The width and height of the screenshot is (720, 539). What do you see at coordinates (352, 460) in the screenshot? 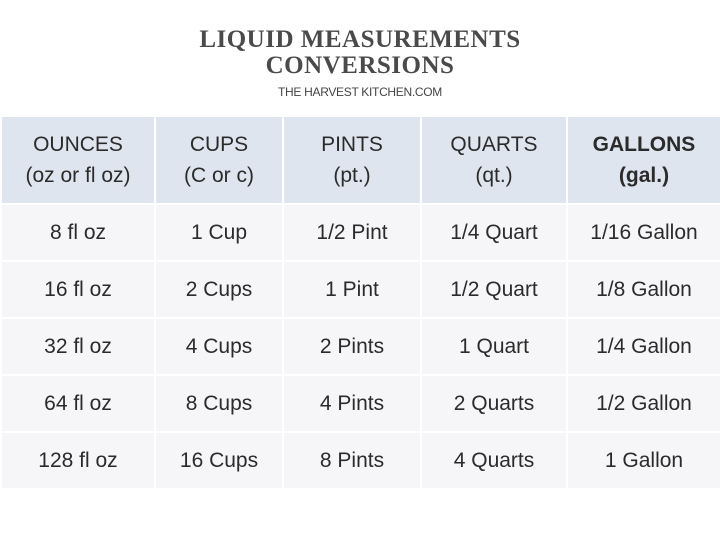
I see `table-cell: 8 Pints` at bounding box center [352, 460].